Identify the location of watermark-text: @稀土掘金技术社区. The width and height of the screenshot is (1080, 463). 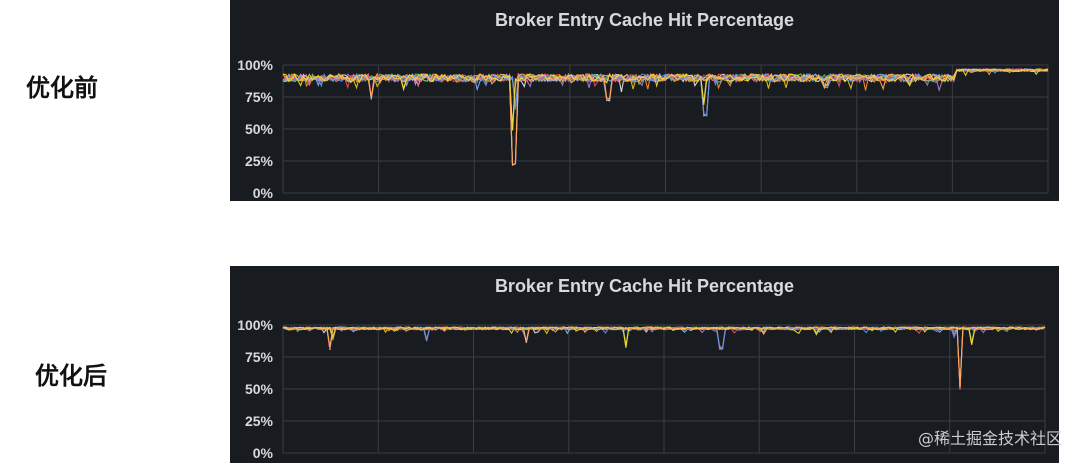
(989, 438).